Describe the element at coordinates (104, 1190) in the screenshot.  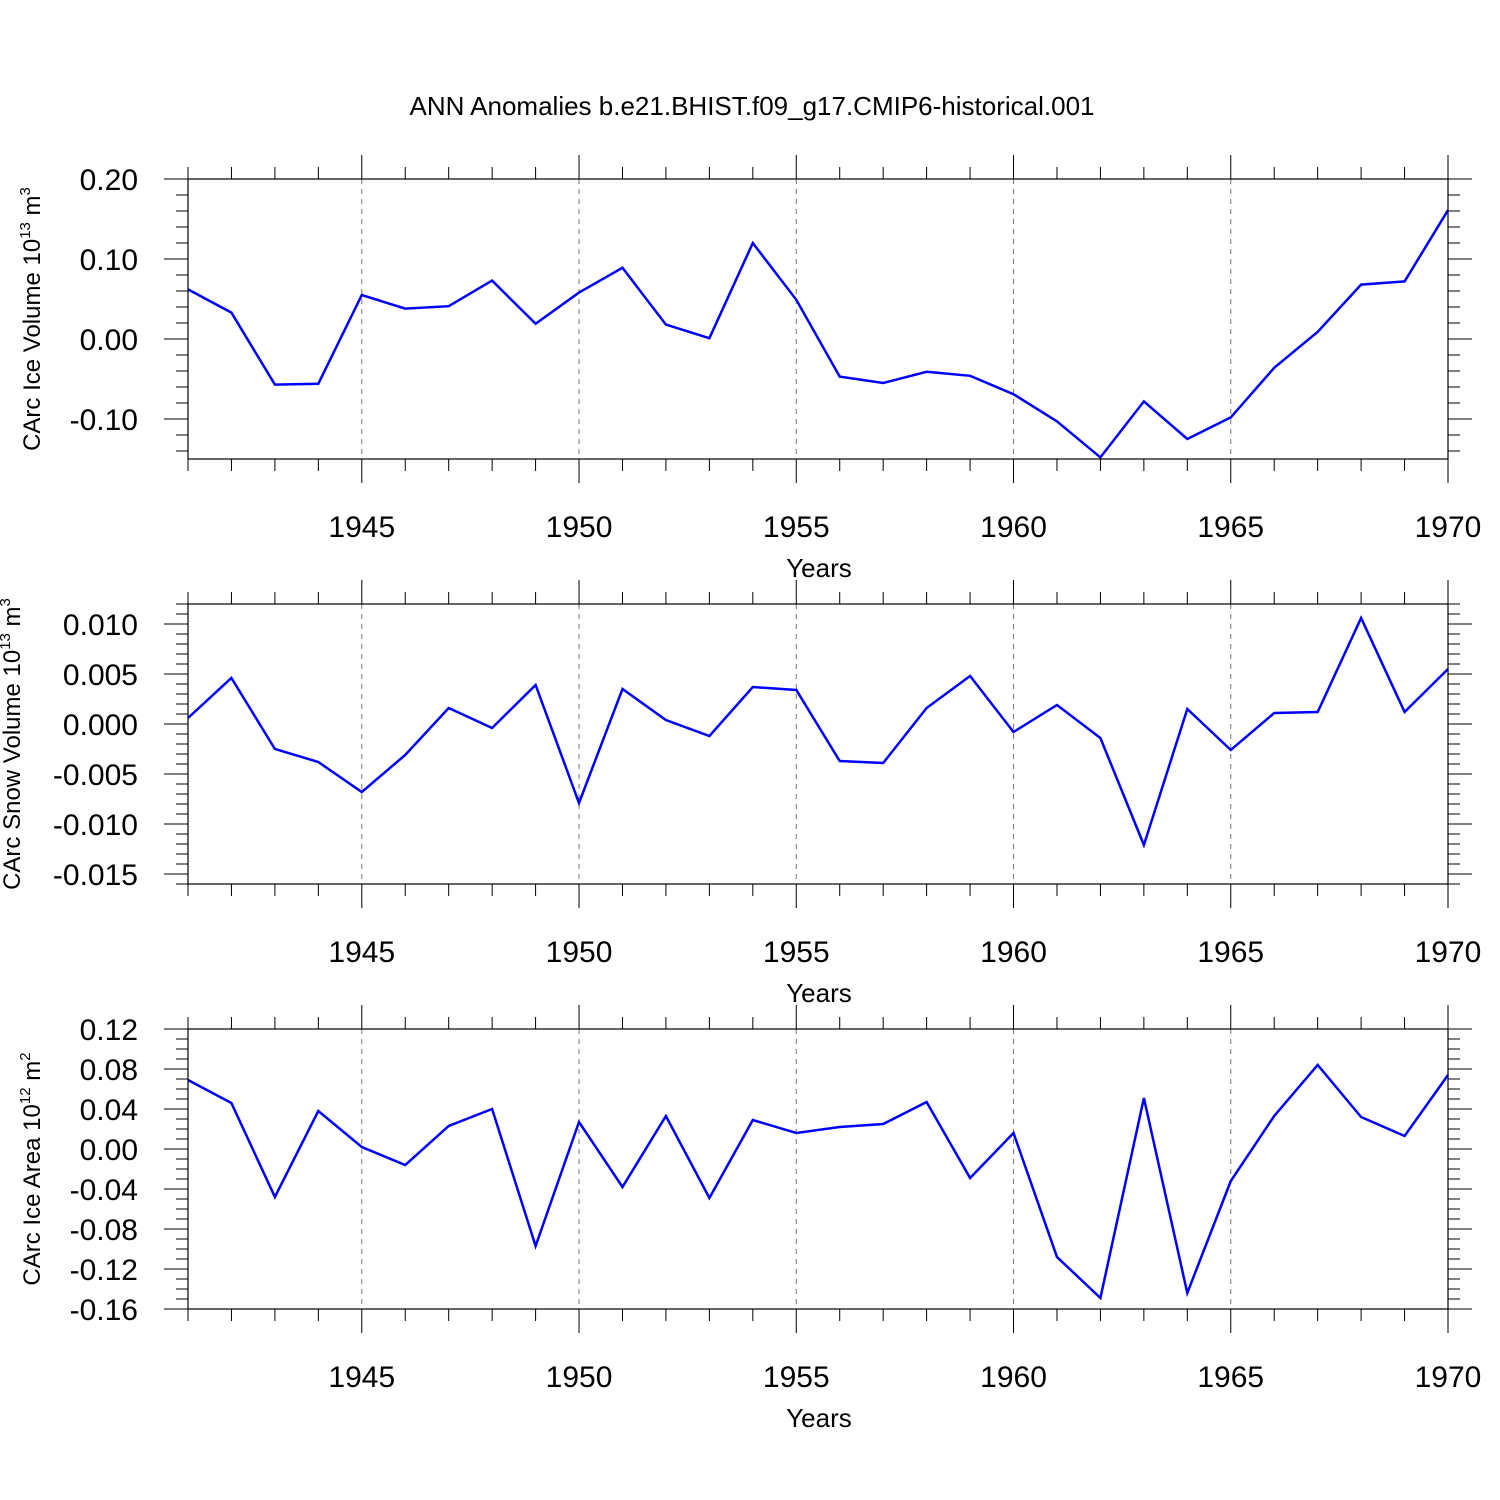
I see `y-tick-label: -0.04` at that location.